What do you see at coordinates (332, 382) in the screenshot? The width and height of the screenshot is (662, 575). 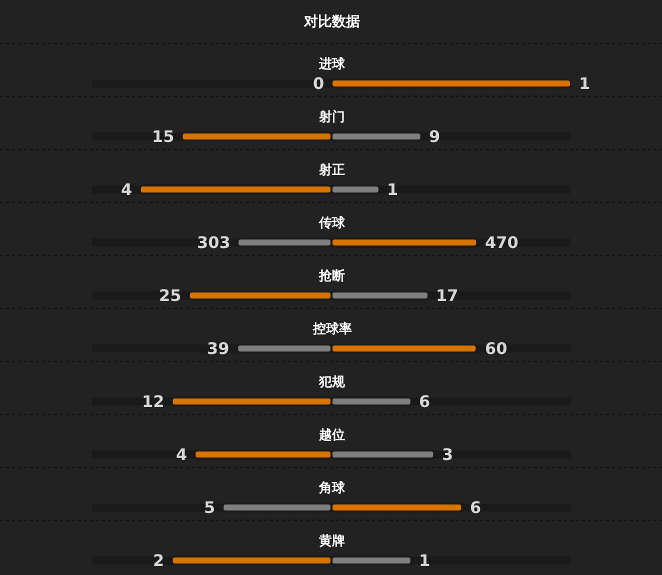 I see `y-tick-label: 犯规` at bounding box center [332, 382].